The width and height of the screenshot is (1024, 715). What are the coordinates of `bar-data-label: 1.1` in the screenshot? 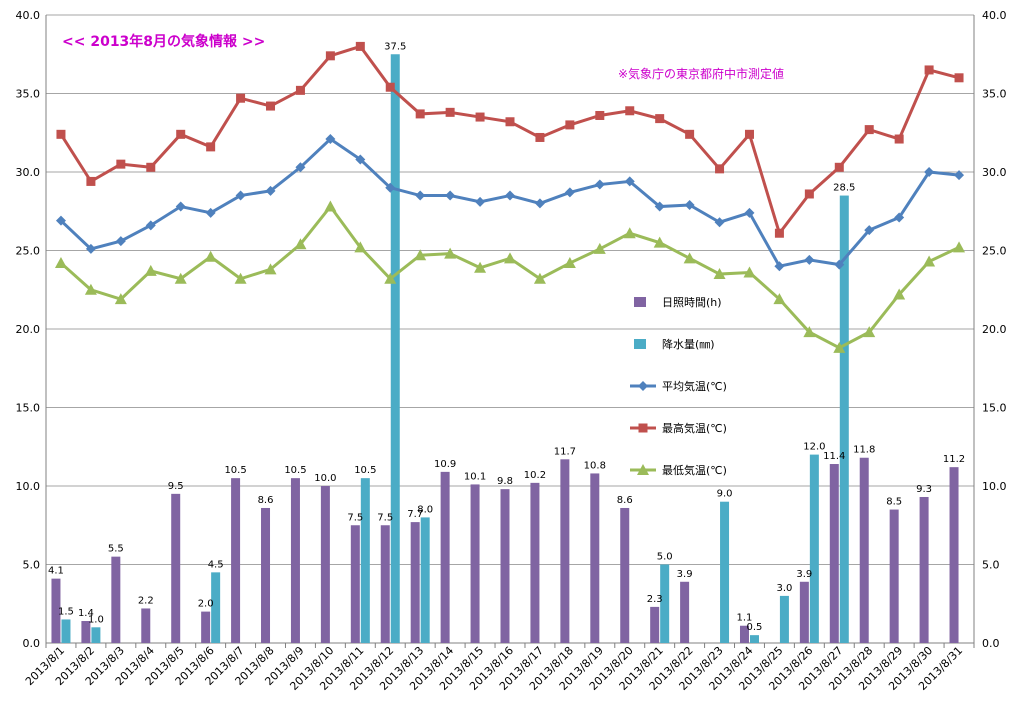 It's located at (745, 618).